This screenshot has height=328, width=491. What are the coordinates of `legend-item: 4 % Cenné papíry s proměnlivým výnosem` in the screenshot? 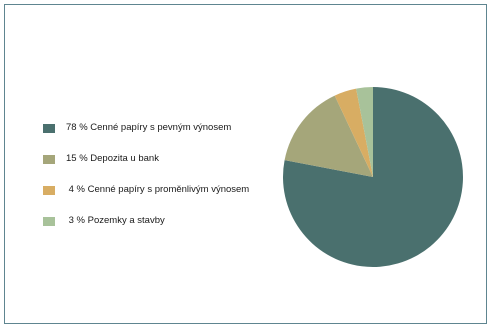 It's located at (163, 190).